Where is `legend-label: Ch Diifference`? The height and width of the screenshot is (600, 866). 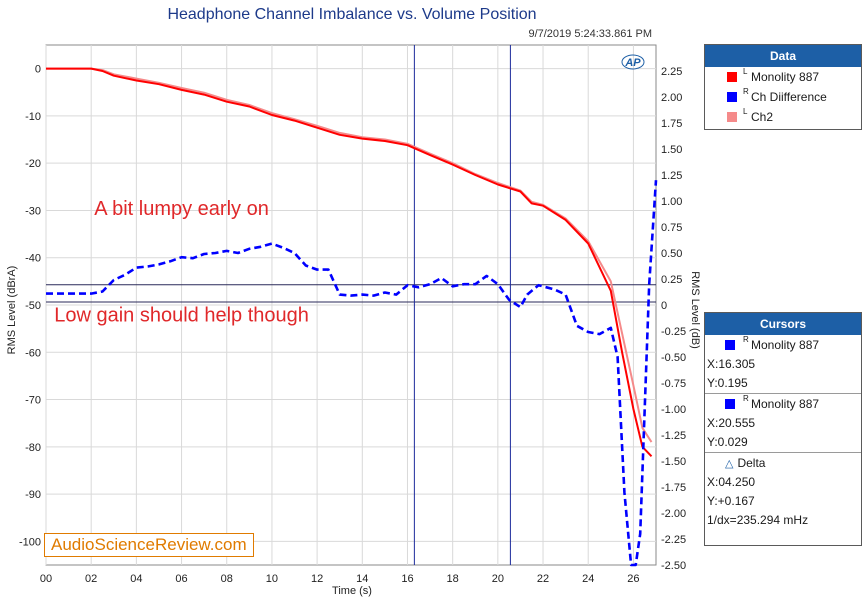 legend-label: Ch Diifference is located at coordinates (789, 97).